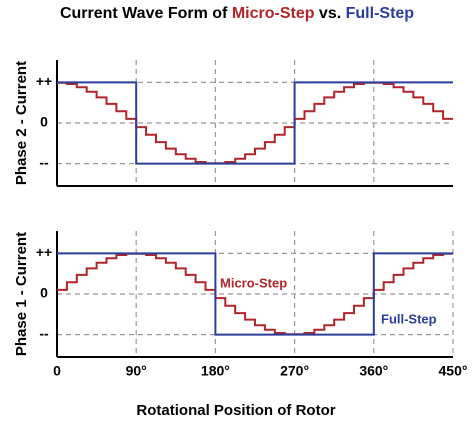 The height and width of the screenshot is (430, 474). What do you see at coordinates (21, 294) in the screenshot?
I see `y-axis-label: Phase 1 - Current` at bounding box center [21, 294].